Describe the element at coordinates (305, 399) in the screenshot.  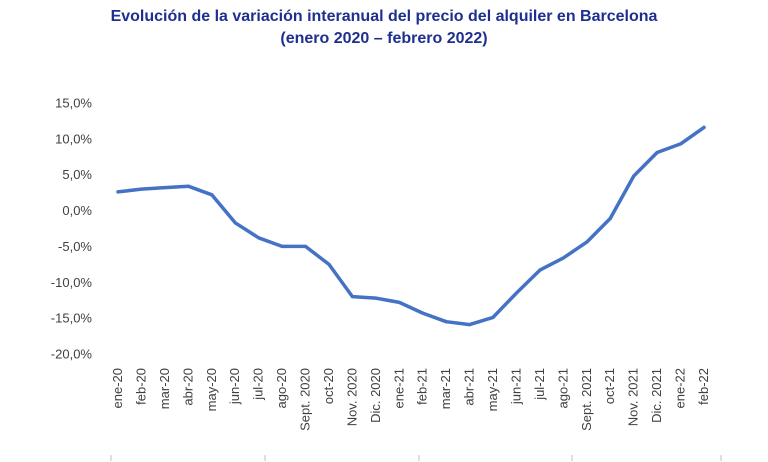
I see `x-tick-label: Sept. 2020` at that location.